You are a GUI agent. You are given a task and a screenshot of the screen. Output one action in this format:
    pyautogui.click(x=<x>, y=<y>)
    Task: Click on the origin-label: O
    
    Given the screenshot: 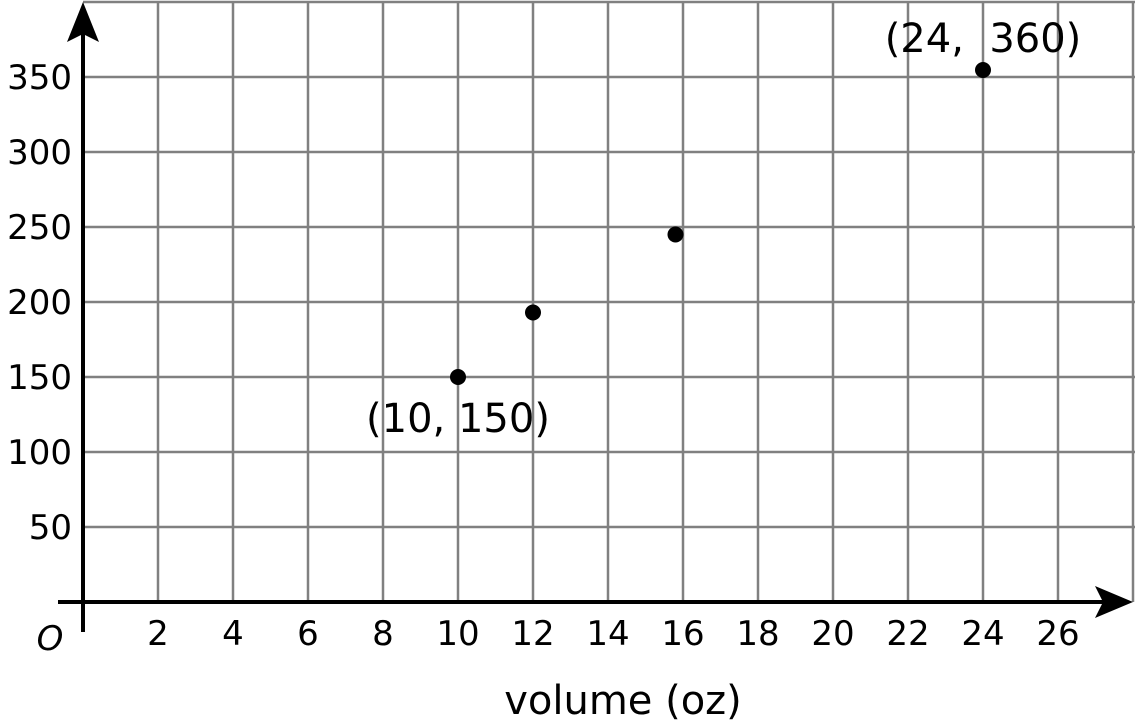 What is the action you would take?
    pyautogui.click(x=50, y=639)
    